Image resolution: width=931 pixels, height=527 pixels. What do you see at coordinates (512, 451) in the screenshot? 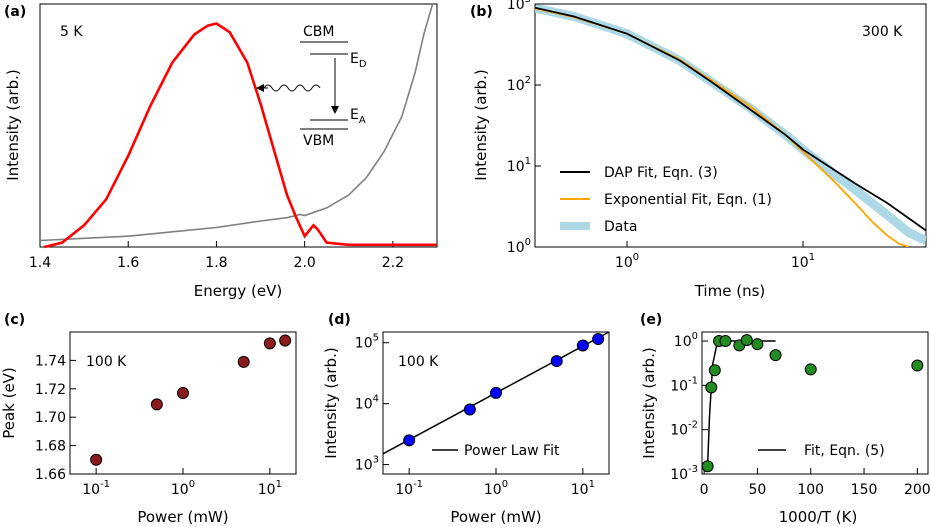
I see `legend-label-power-law: Power Law Fit` at bounding box center [512, 451].